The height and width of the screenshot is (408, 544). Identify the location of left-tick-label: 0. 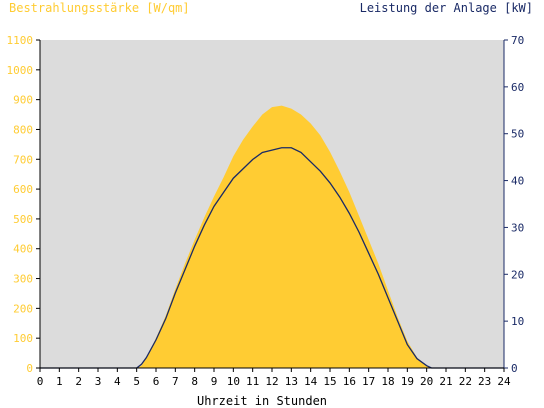
(29, 368).